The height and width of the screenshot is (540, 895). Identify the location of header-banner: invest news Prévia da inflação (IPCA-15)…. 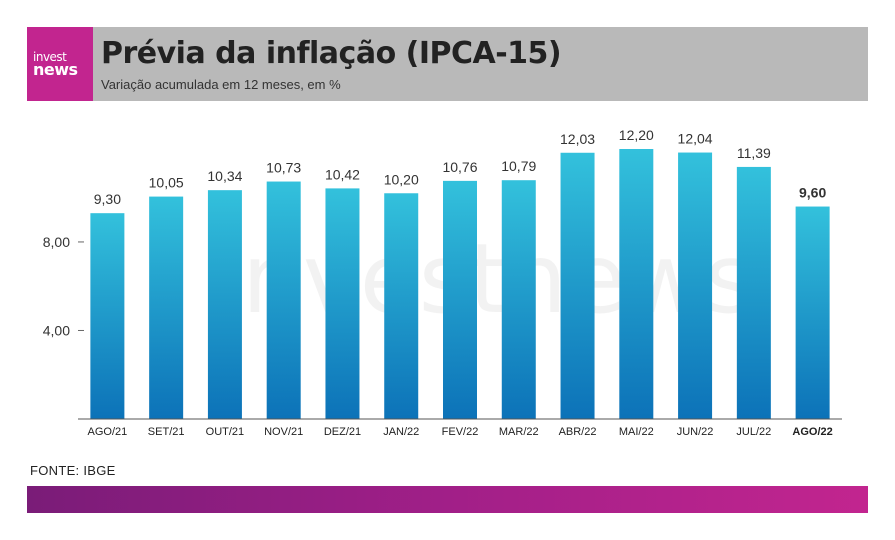
(447, 64).